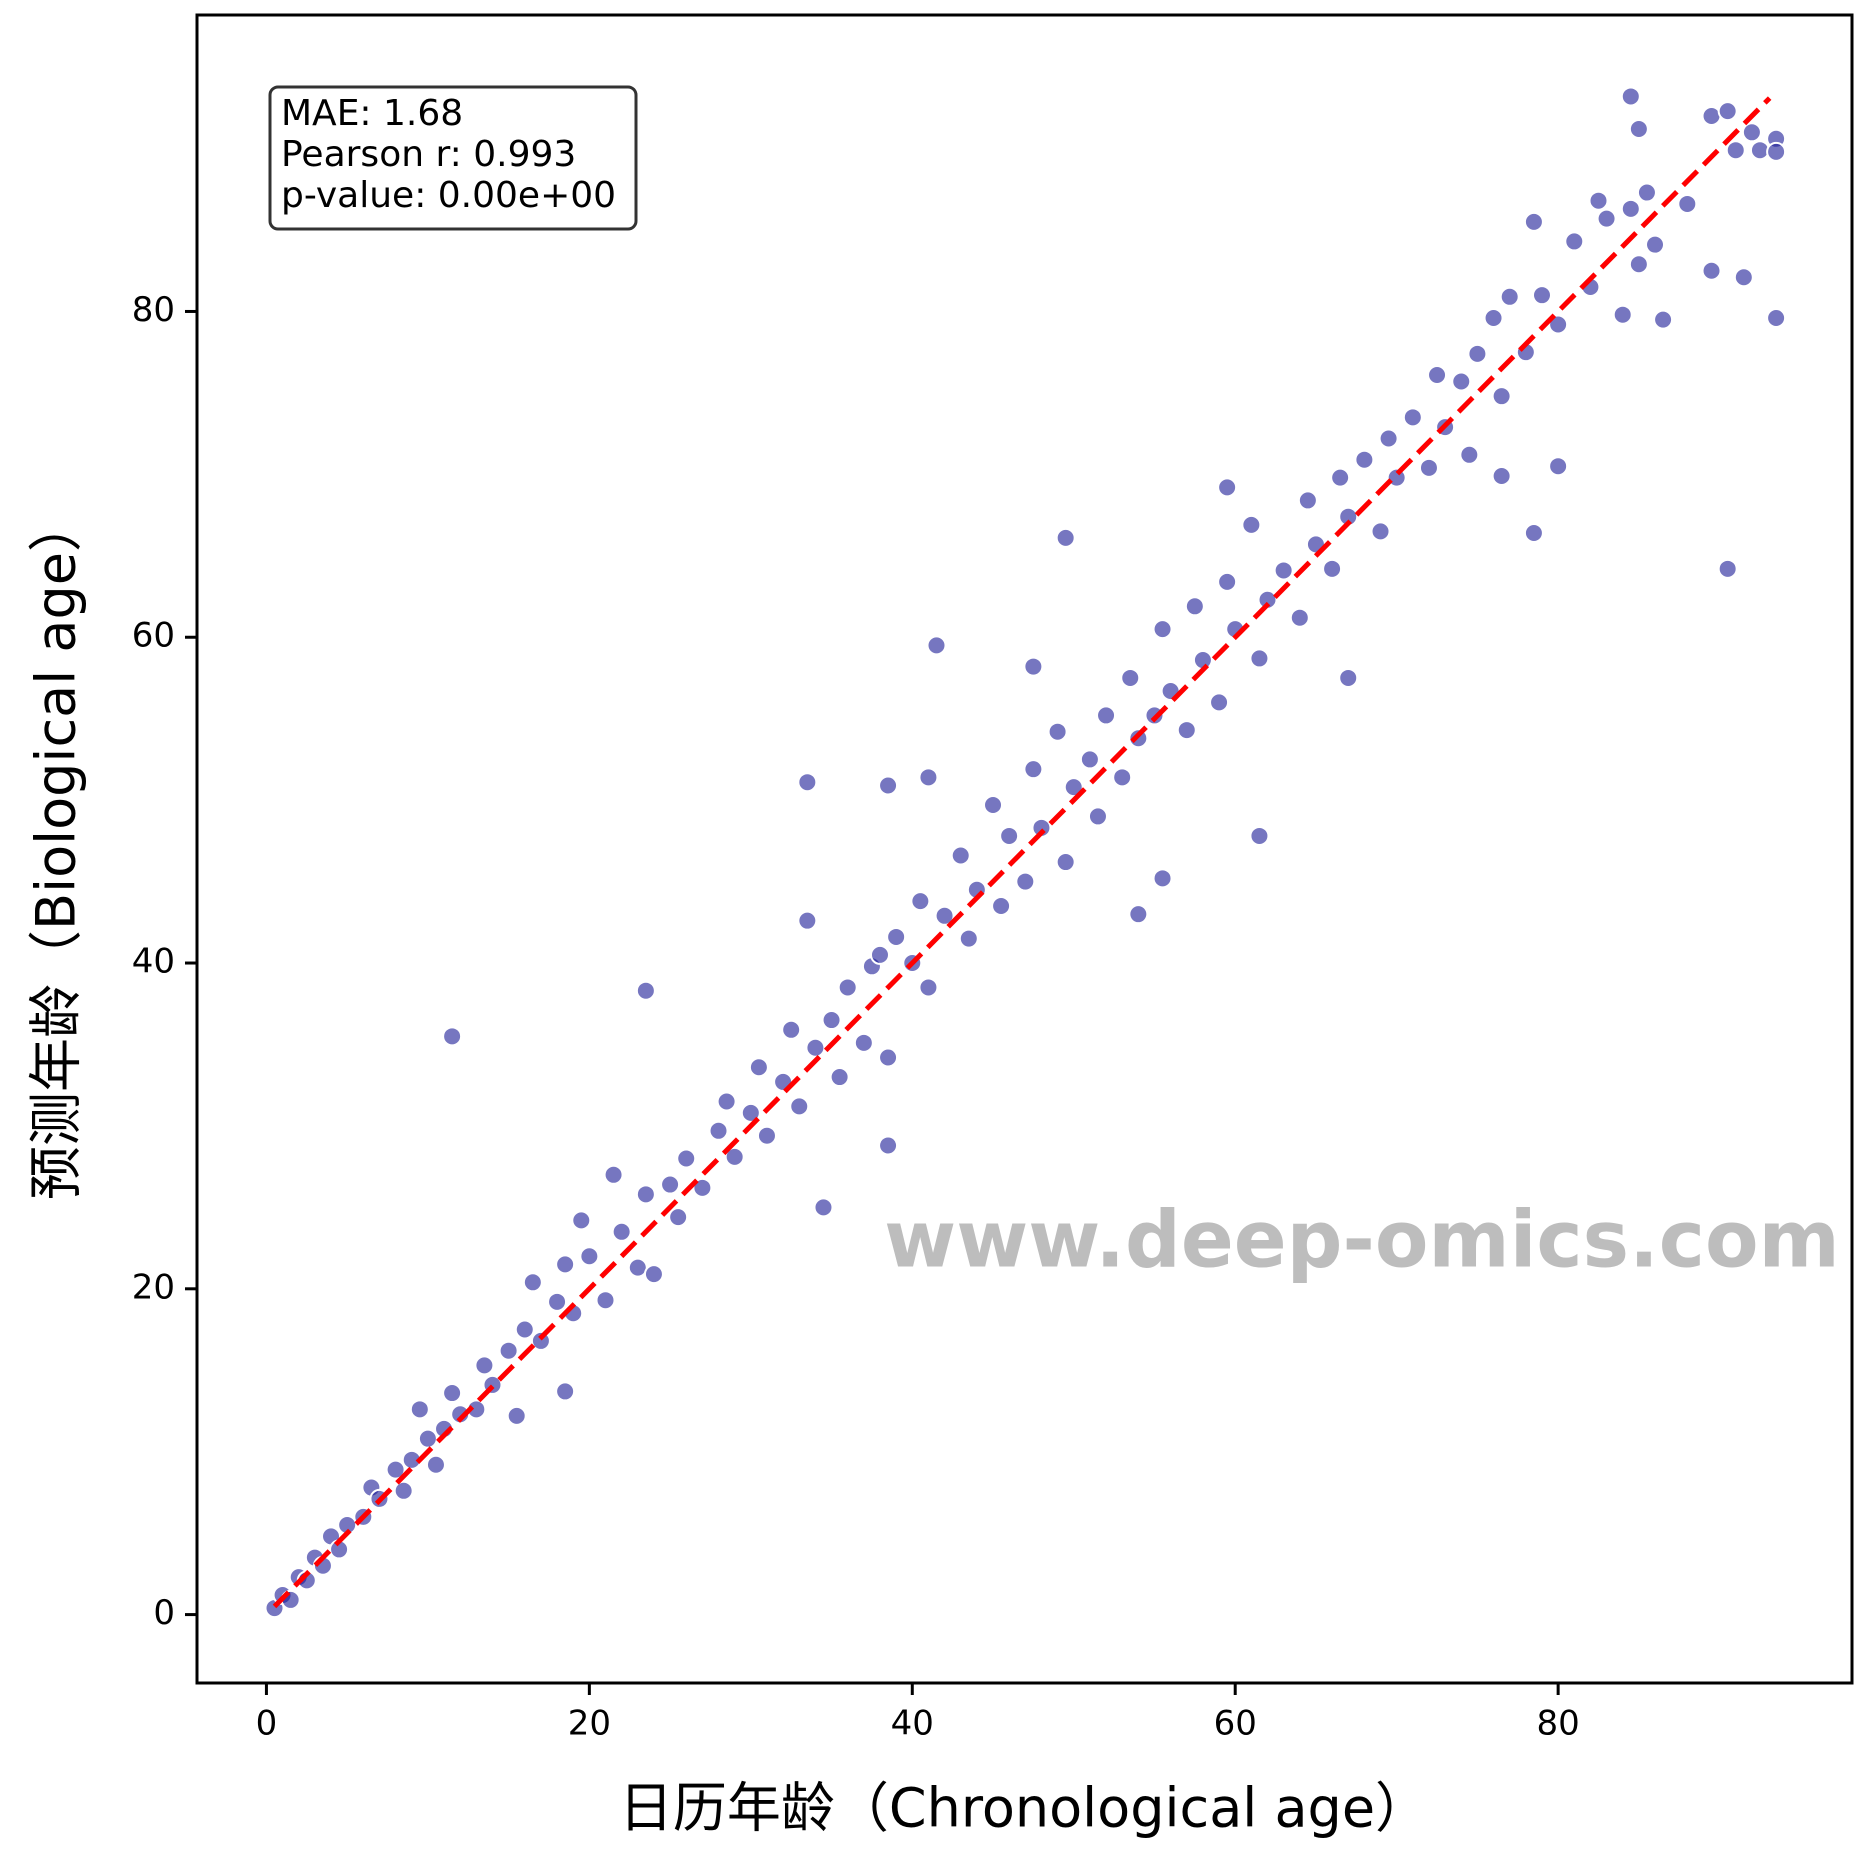  What do you see at coordinates (153, 962) in the screenshot?
I see `y-tick-label: 40` at bounding box center [153, 962].